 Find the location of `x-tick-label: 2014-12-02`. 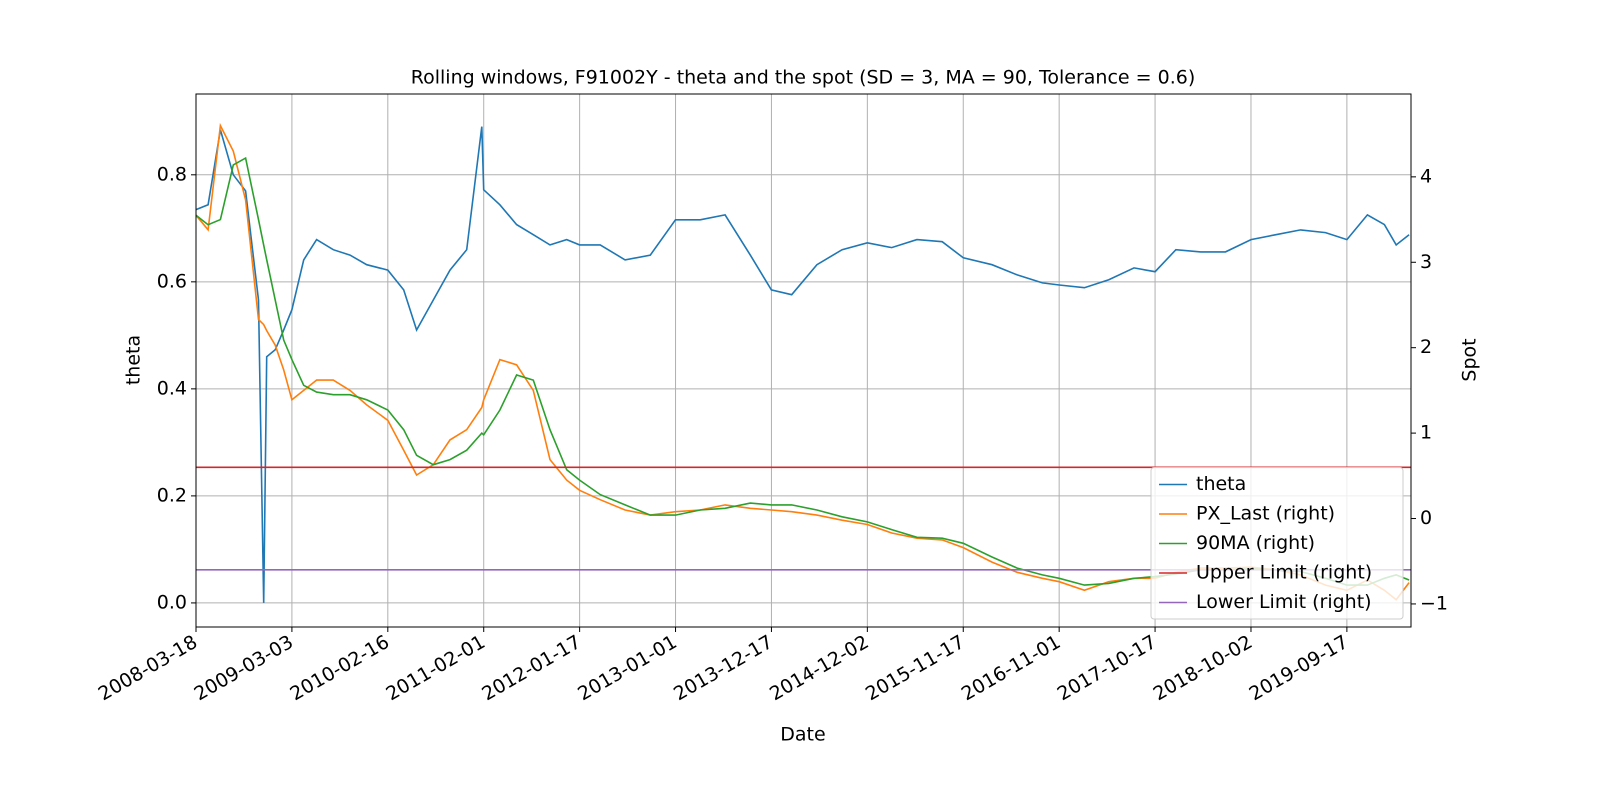

x-tick-label: 2014-12-02 is located at coordinates (819, 668).